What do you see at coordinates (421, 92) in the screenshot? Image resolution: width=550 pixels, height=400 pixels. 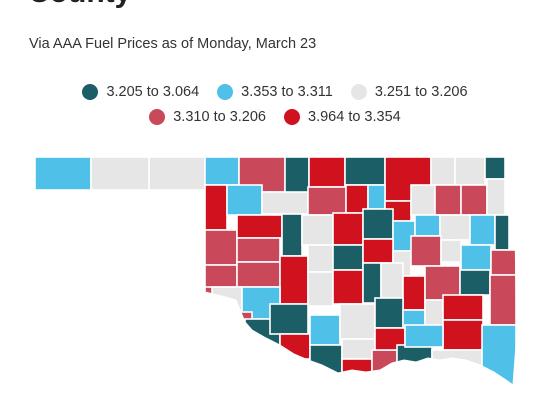 I see `legend-label-light-gray: 3.251 to 3.206` at bounding box center [421, 92].